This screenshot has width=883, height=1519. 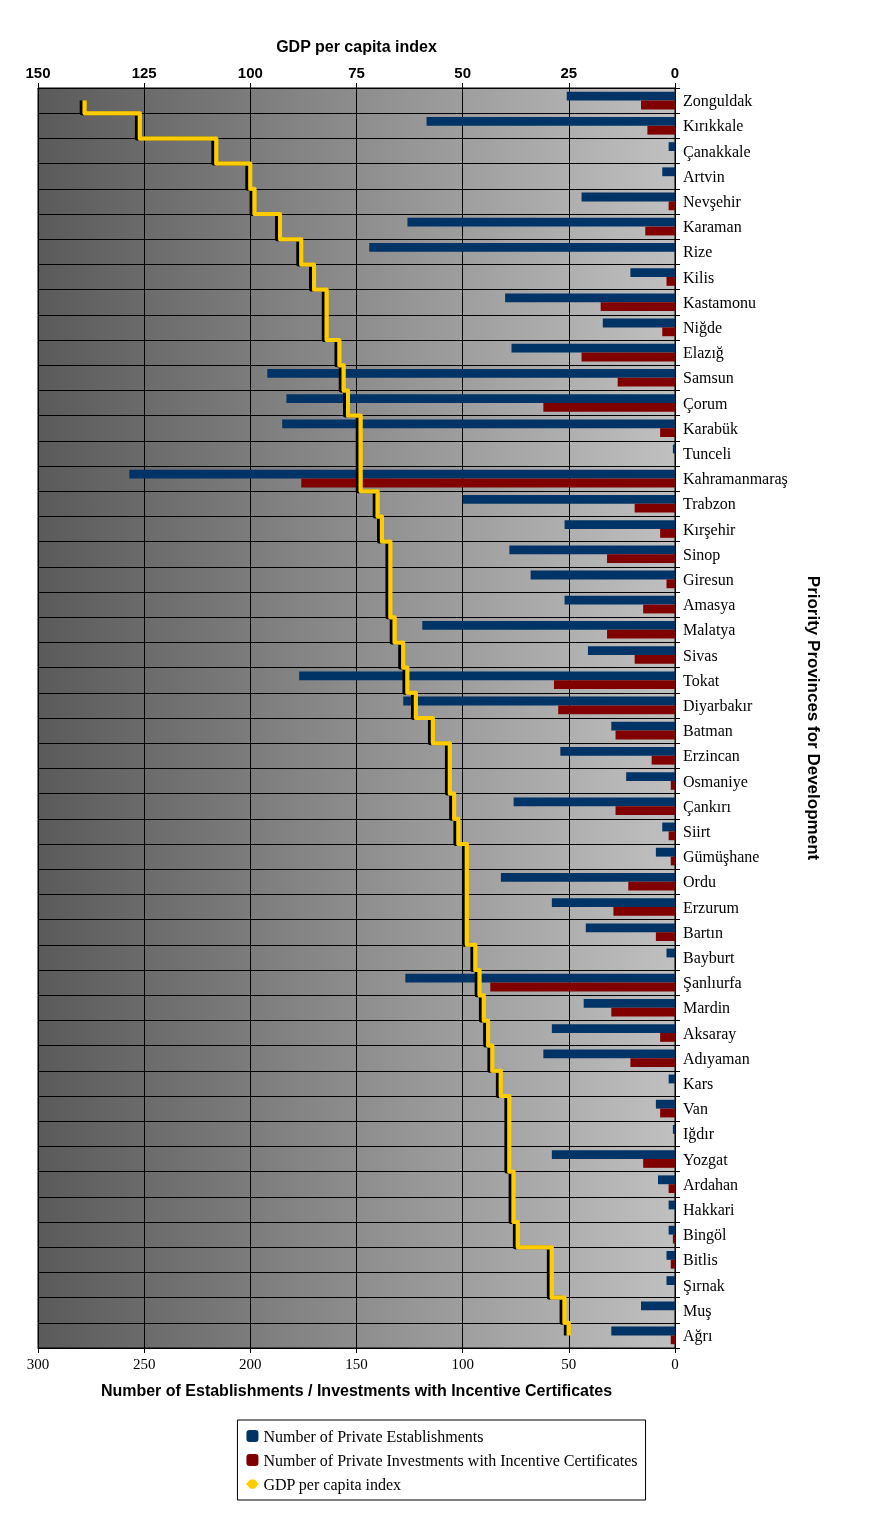 I want to click on y-tick-label: Niğde, so click(x=703, y=327).